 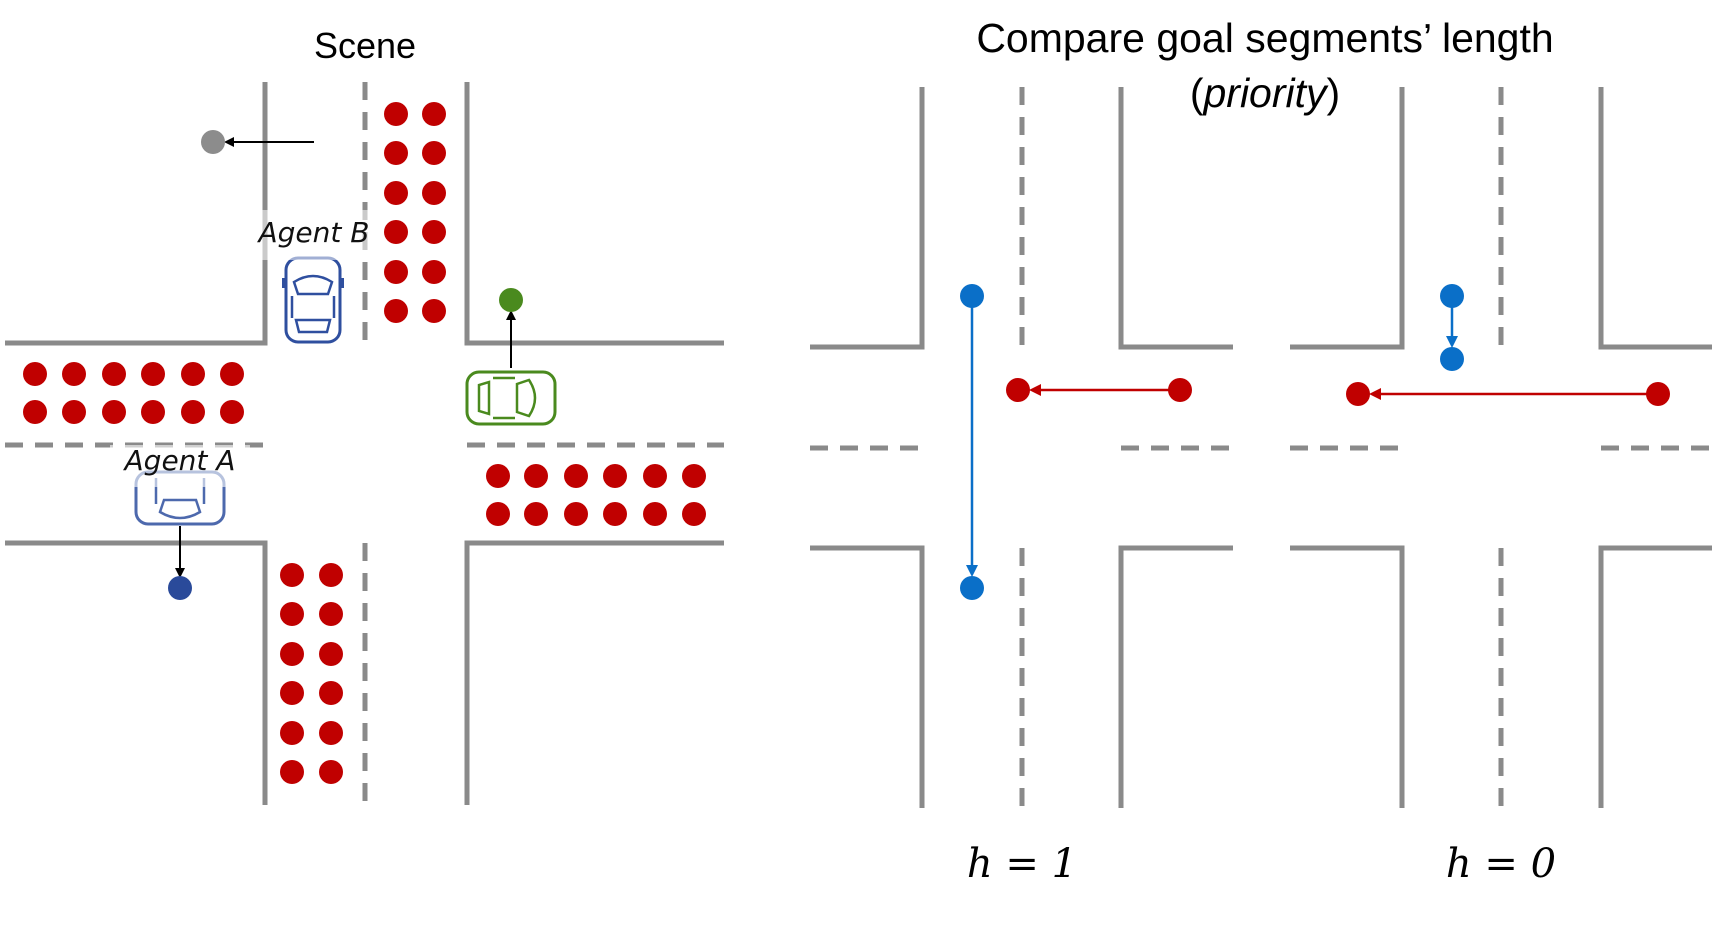 I want to click on crowd-north, so click(x=415, y=212).